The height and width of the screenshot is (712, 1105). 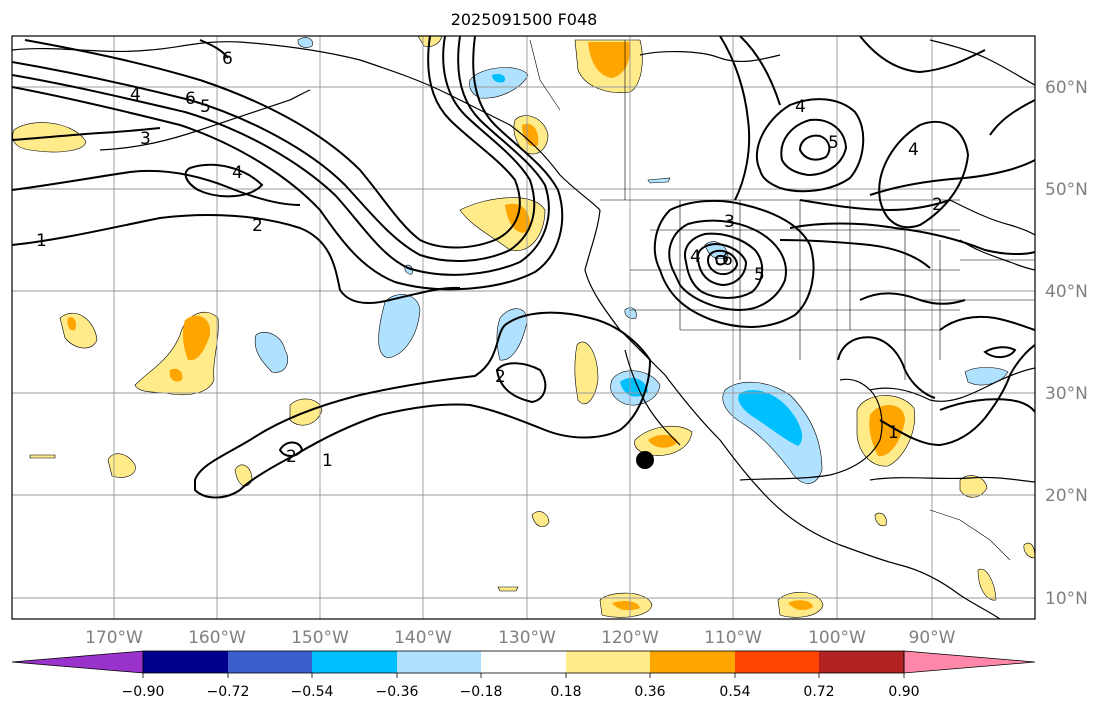 What do you see at coordinates (645, 460) in the screenshot?
I see `storm-location-marker` at bounding box center [645, 460].